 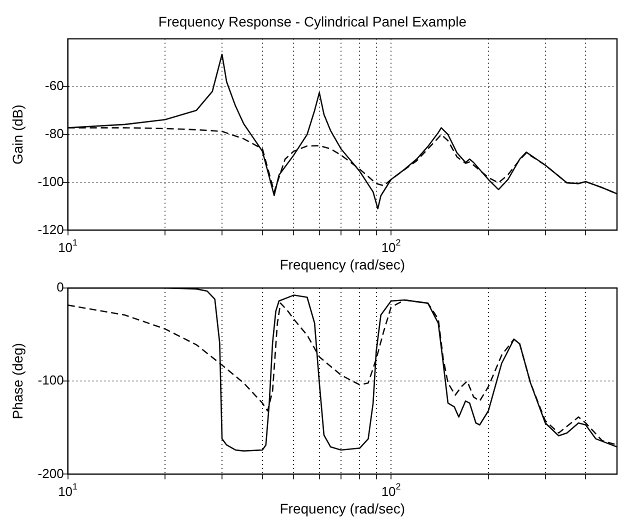 I want to click on chart-title: Frequency Response - Cylindrical Panel Example, so click(x=312, y=21).